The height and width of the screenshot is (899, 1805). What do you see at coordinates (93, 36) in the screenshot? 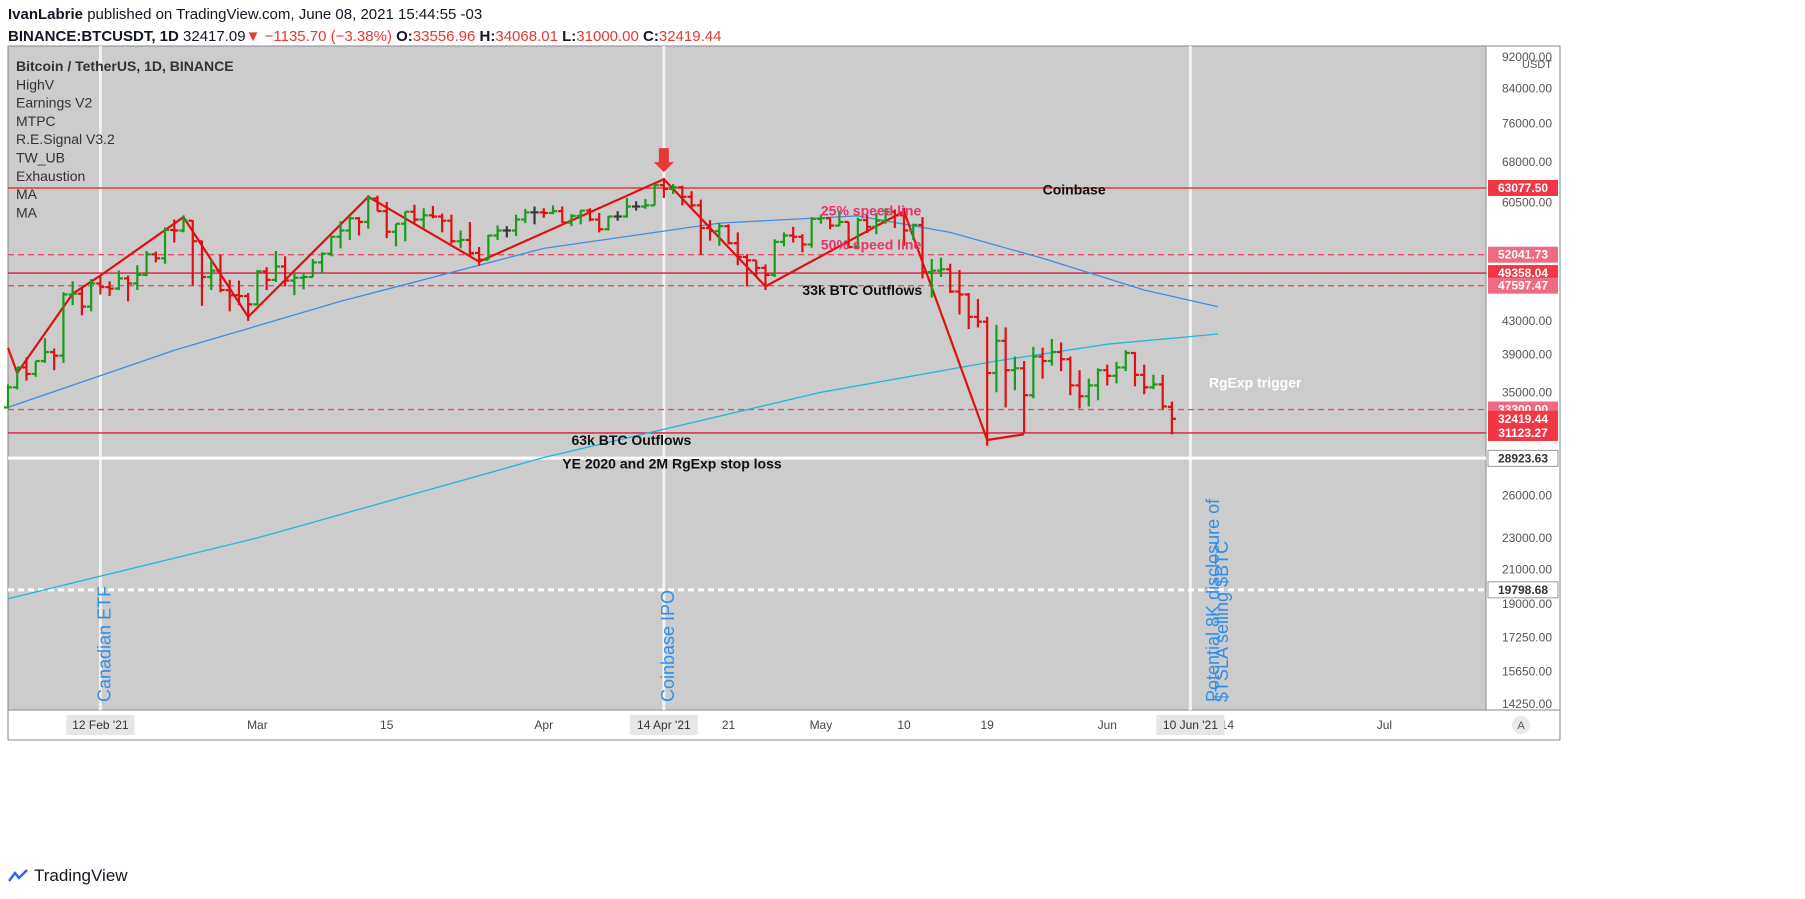
I see `symbol-label: BINANCE:BTCUSDT, 1D` at bounding box center [93, 36].